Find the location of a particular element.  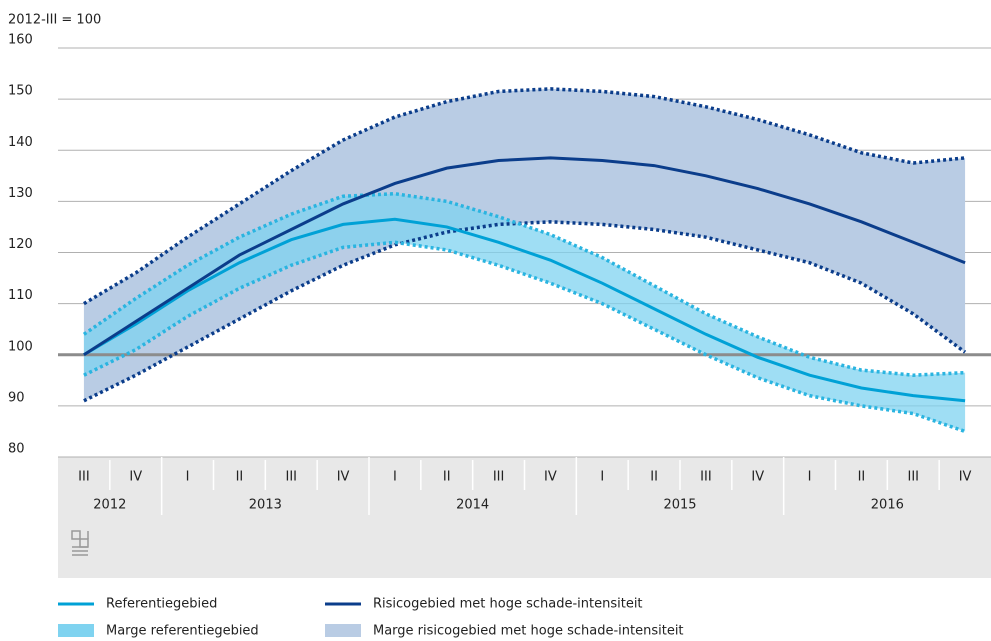

y-axis-label: 2012-III = 100 is located at coordinates (54, 20).